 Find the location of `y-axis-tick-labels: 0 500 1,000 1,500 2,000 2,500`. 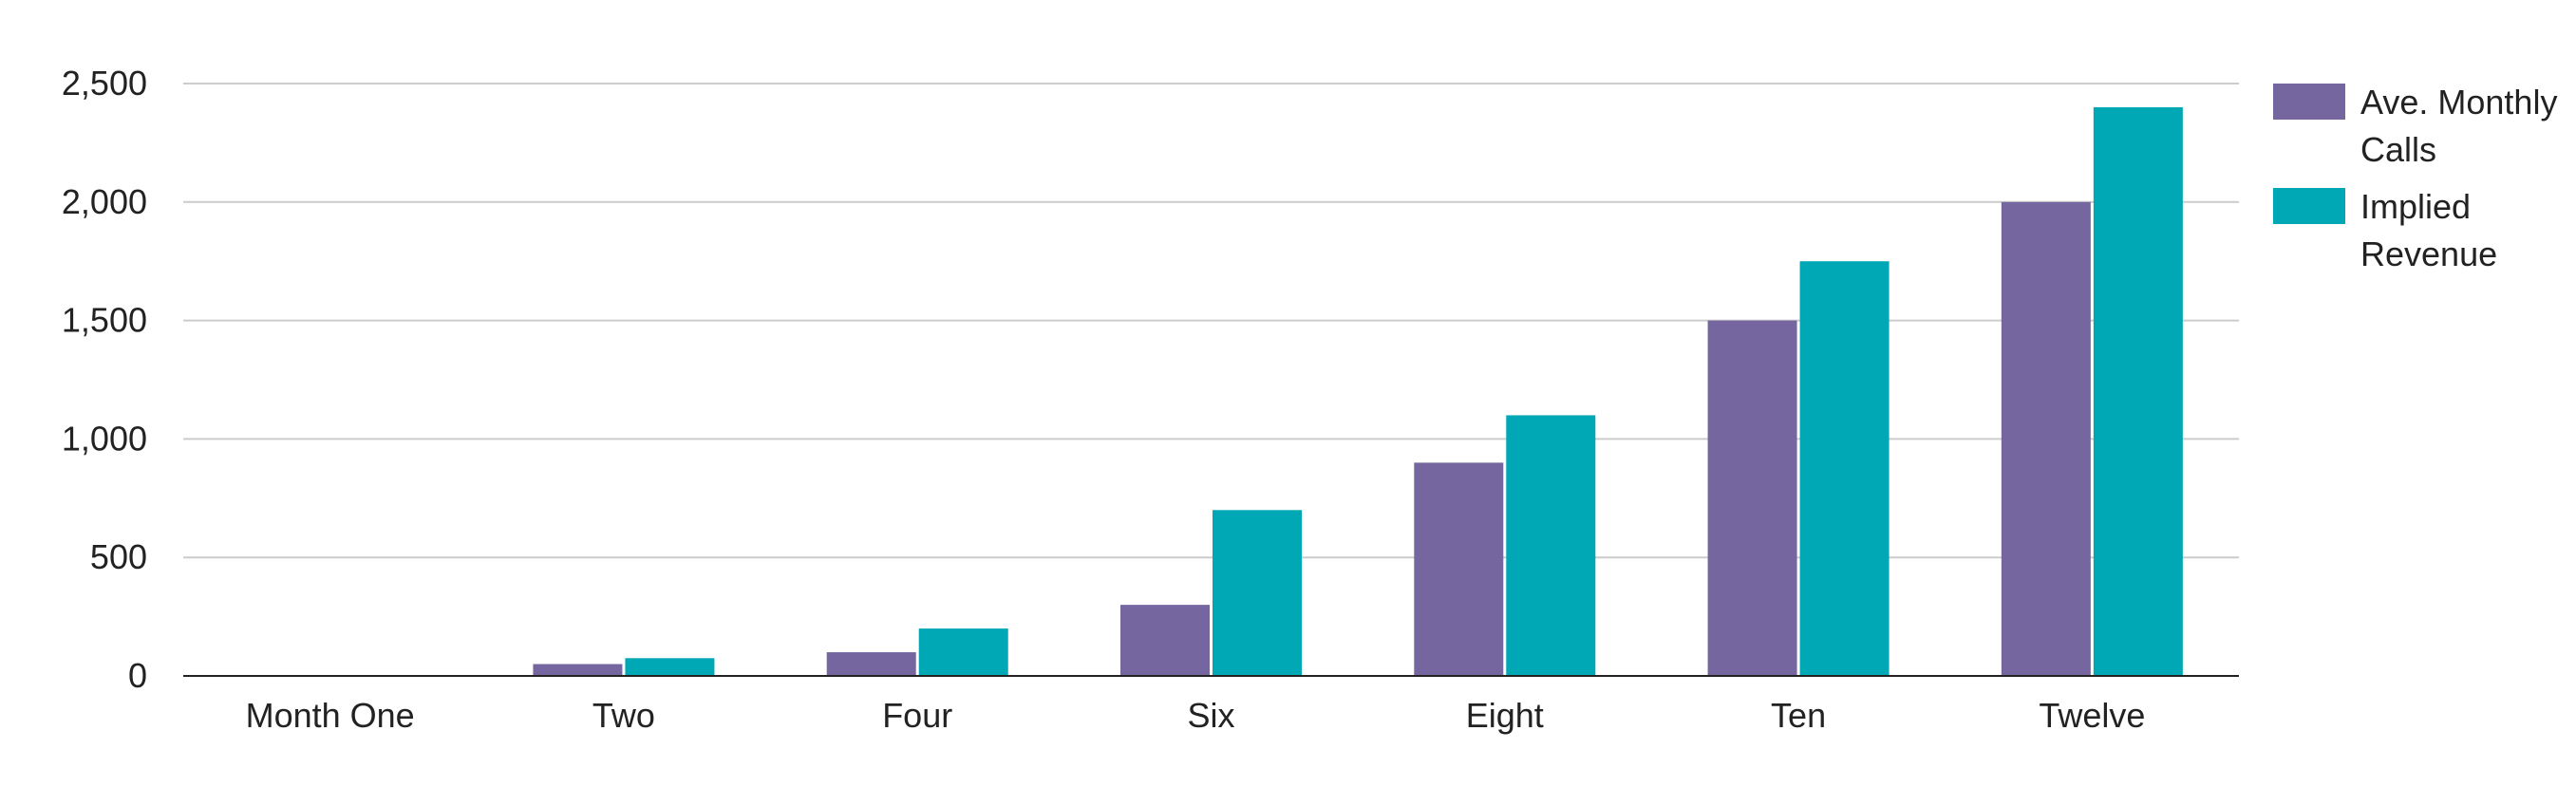

y-axis-tick-labels: 0 500 1,000 1,500 2,000 2,500 is located at coordinates (104, 379).